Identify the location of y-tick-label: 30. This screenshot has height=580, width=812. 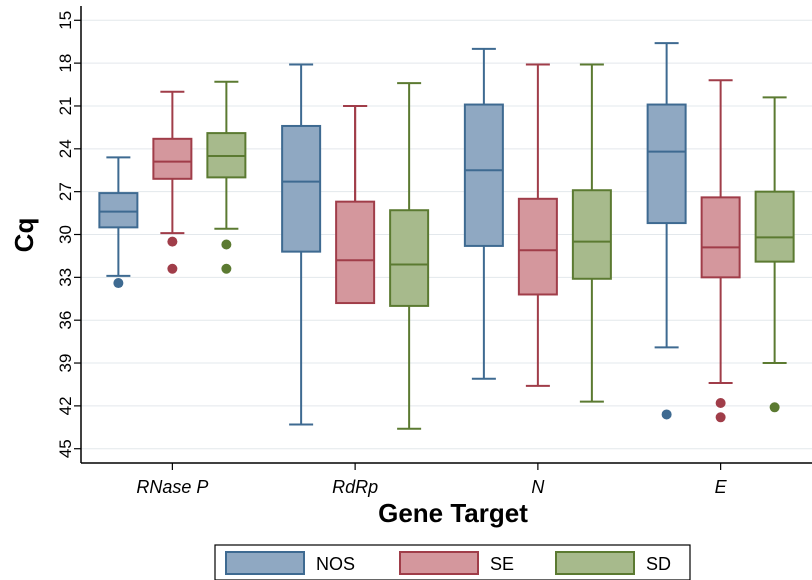
(65, 234).